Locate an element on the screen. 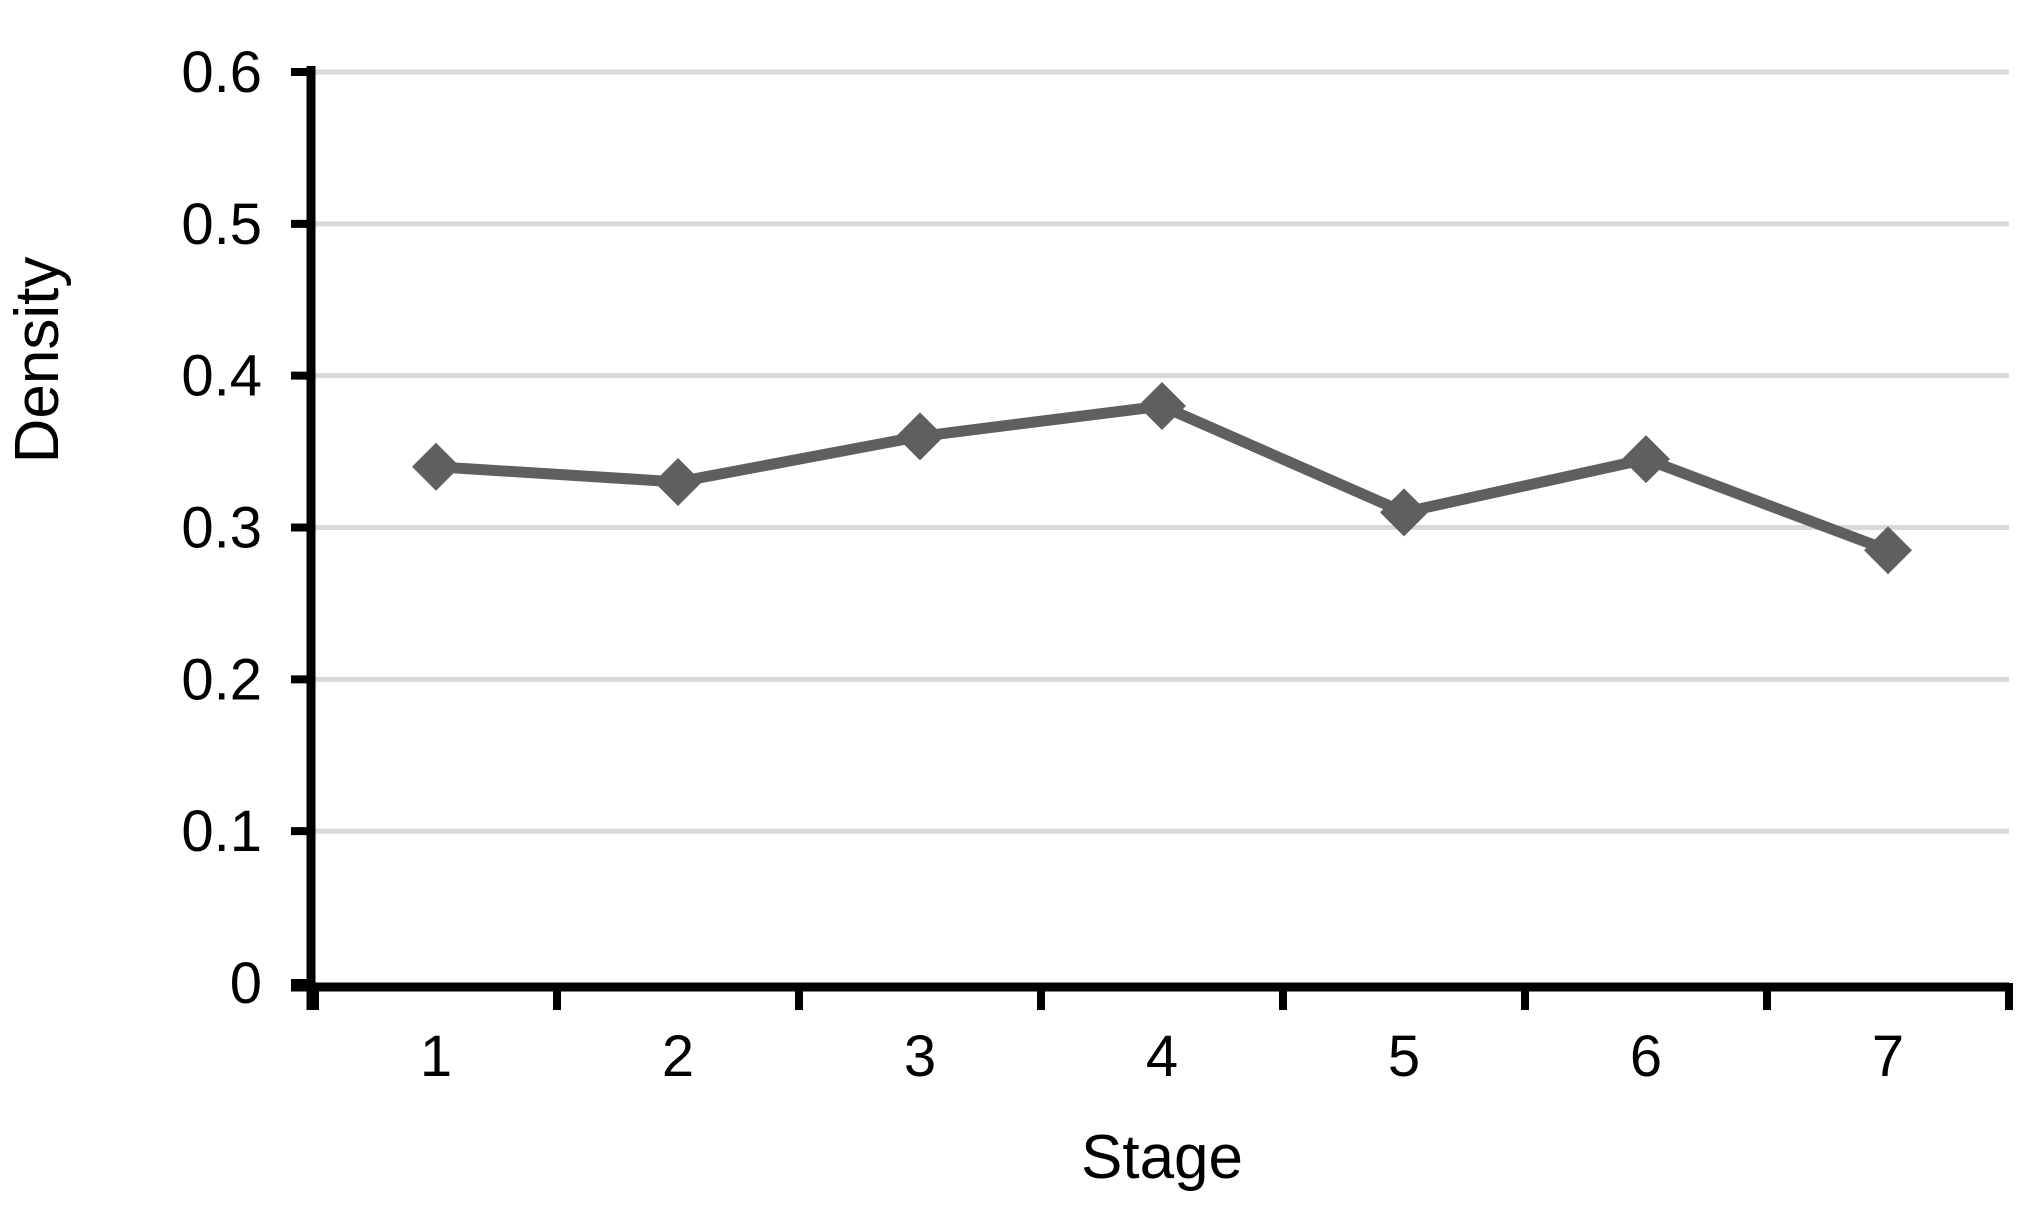 Image resolution: width=2042 pixels, height=1214 pixels. x-tick-label: 4 is located at coordinates (1162, 1056).